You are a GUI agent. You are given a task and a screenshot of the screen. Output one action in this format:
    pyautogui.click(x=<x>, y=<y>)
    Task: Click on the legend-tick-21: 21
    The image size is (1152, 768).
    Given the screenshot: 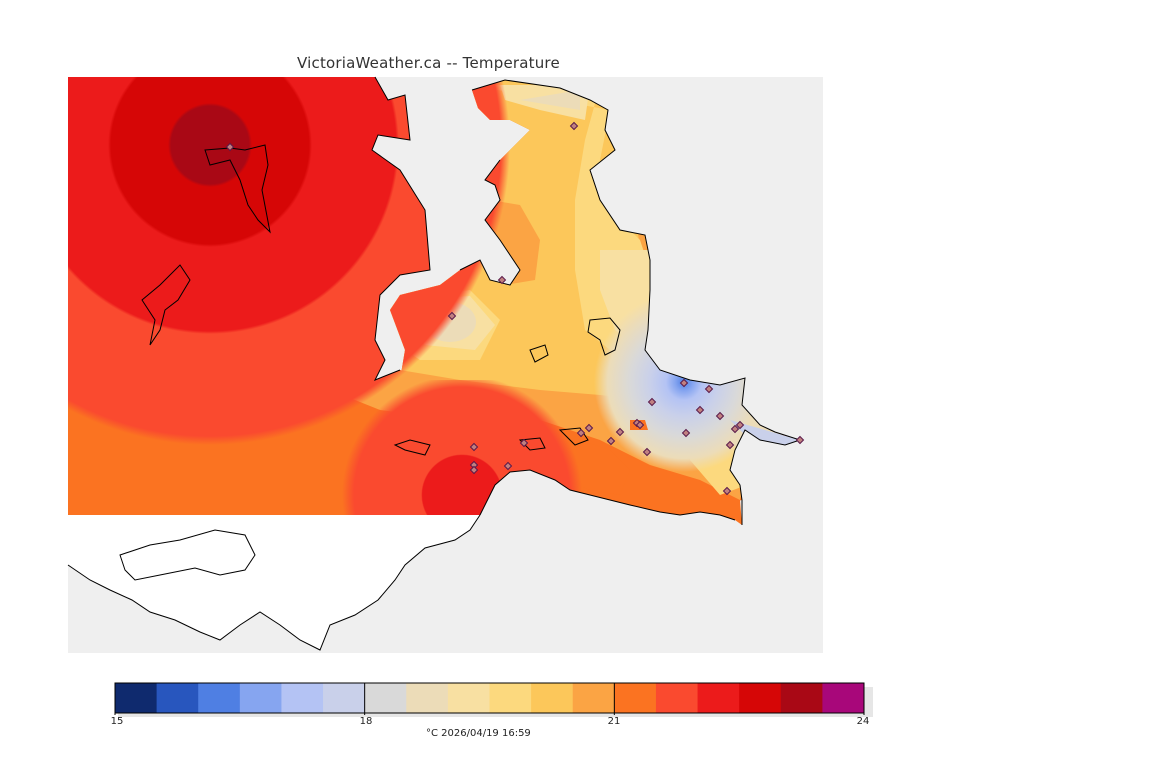 What is the action you would take?
    pyautogui.click(x=614, y=721)
    